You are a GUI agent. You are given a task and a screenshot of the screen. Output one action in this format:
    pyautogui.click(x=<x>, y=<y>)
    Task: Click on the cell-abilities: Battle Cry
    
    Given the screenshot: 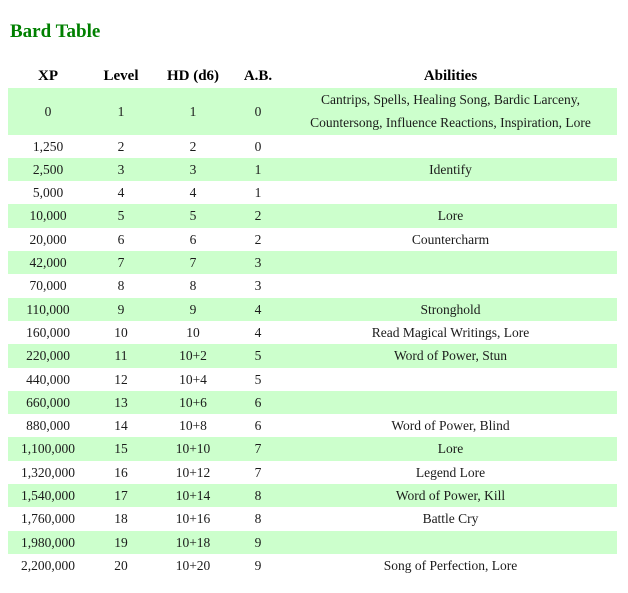 What is the action you would take?
    pyautogui.click(x=450, y=519)
    